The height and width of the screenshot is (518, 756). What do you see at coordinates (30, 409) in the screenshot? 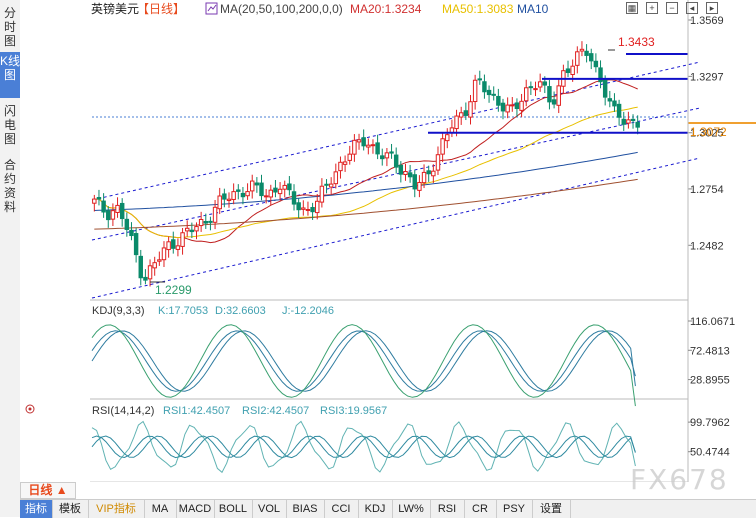
I see `rsi-settings-icon` at bounding box center [30, 409].